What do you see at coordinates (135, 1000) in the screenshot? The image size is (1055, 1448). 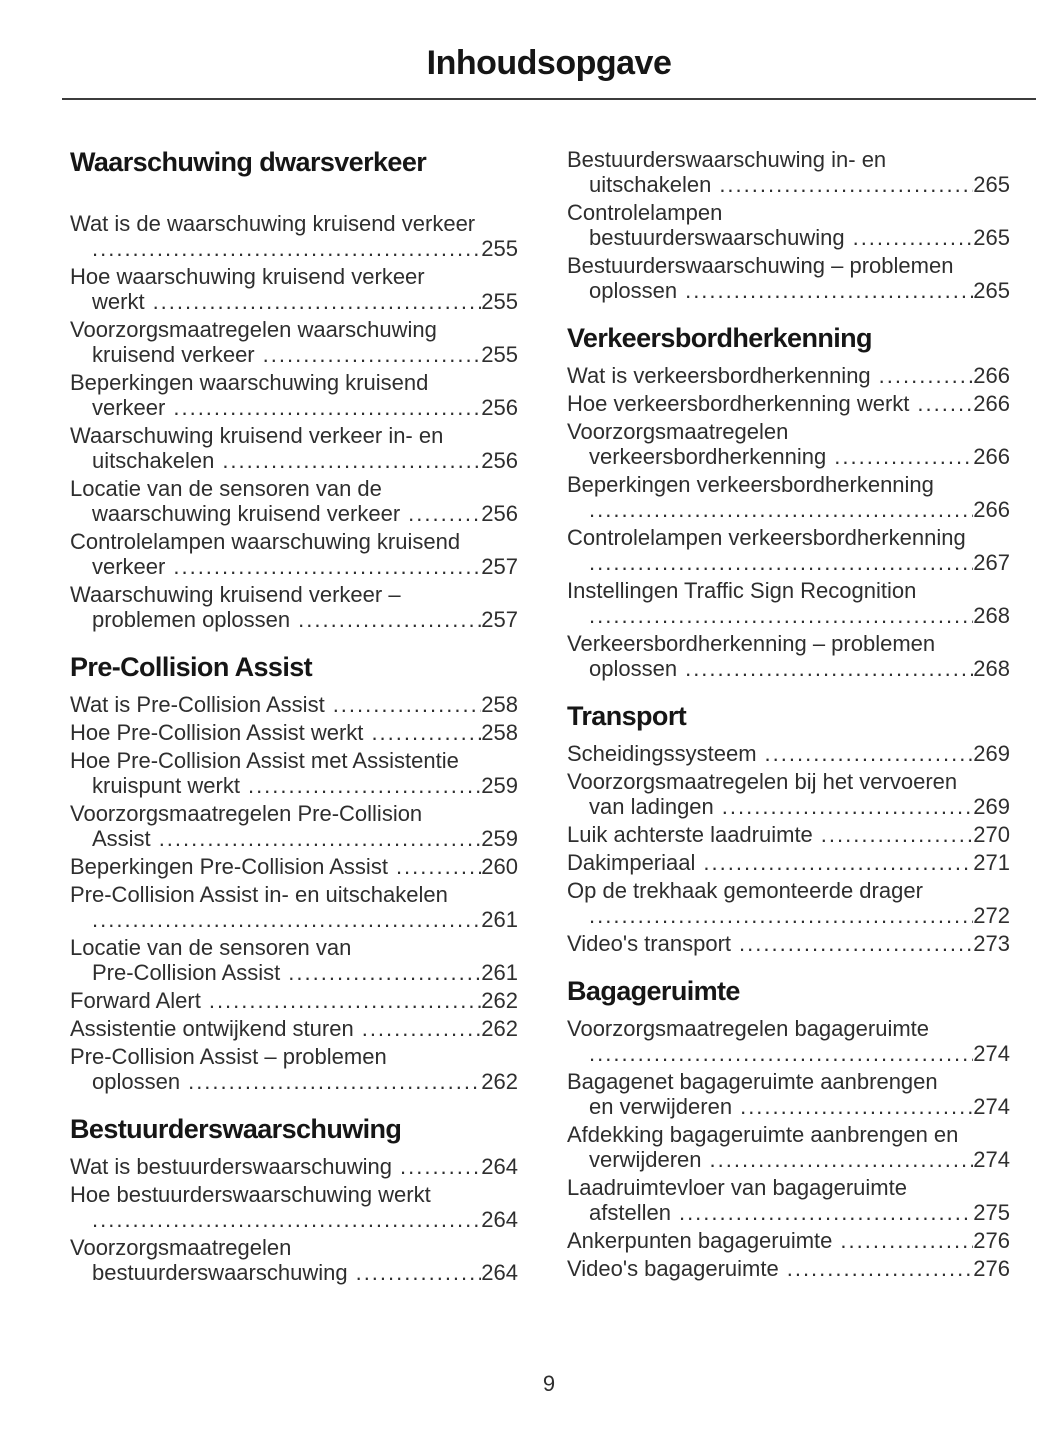 I see `entry-text: Forward Alert` at bounding box center [135, 1000].